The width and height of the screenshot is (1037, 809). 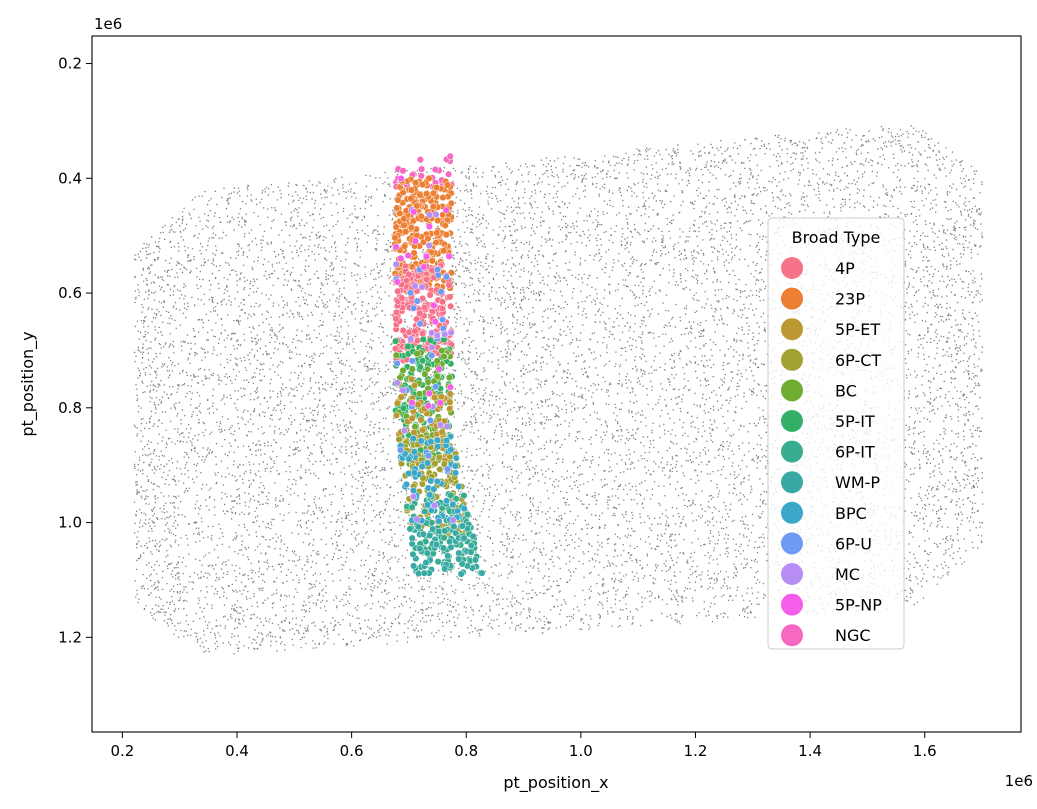 I want to click on legend-title: Broad Type, so click(x=836, y=237).